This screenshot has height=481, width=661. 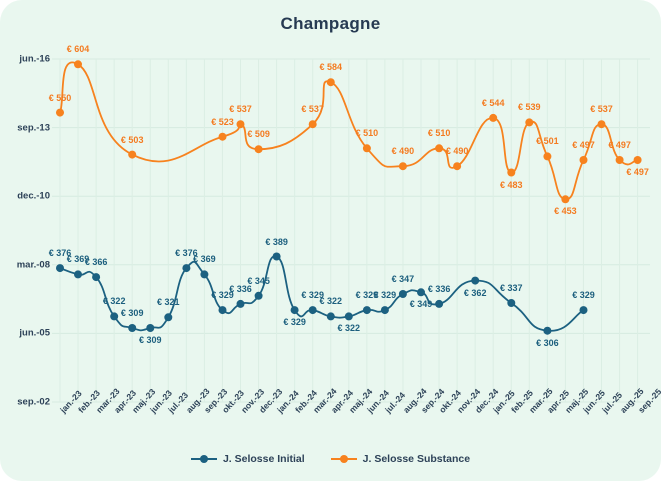 I want to click on data-point-label: € 544, so click(x=493, y=102).